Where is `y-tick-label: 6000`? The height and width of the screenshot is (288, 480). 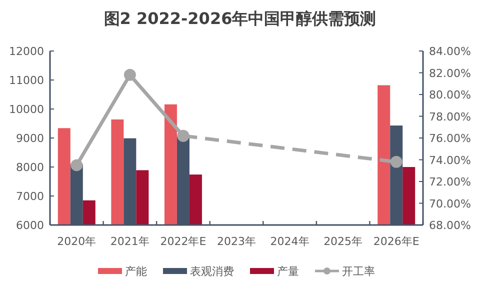
y-tick-label: 6000 is located at coordinates (30, 225).